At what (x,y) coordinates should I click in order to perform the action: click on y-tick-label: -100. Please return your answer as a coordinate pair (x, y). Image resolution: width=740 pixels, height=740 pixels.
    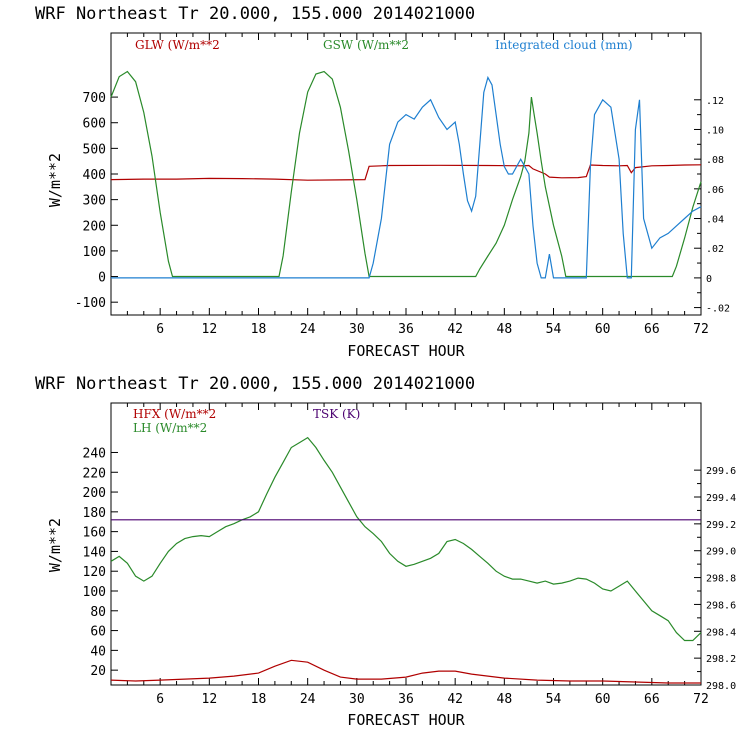
    Looking at the image, I should click on (90, 303).